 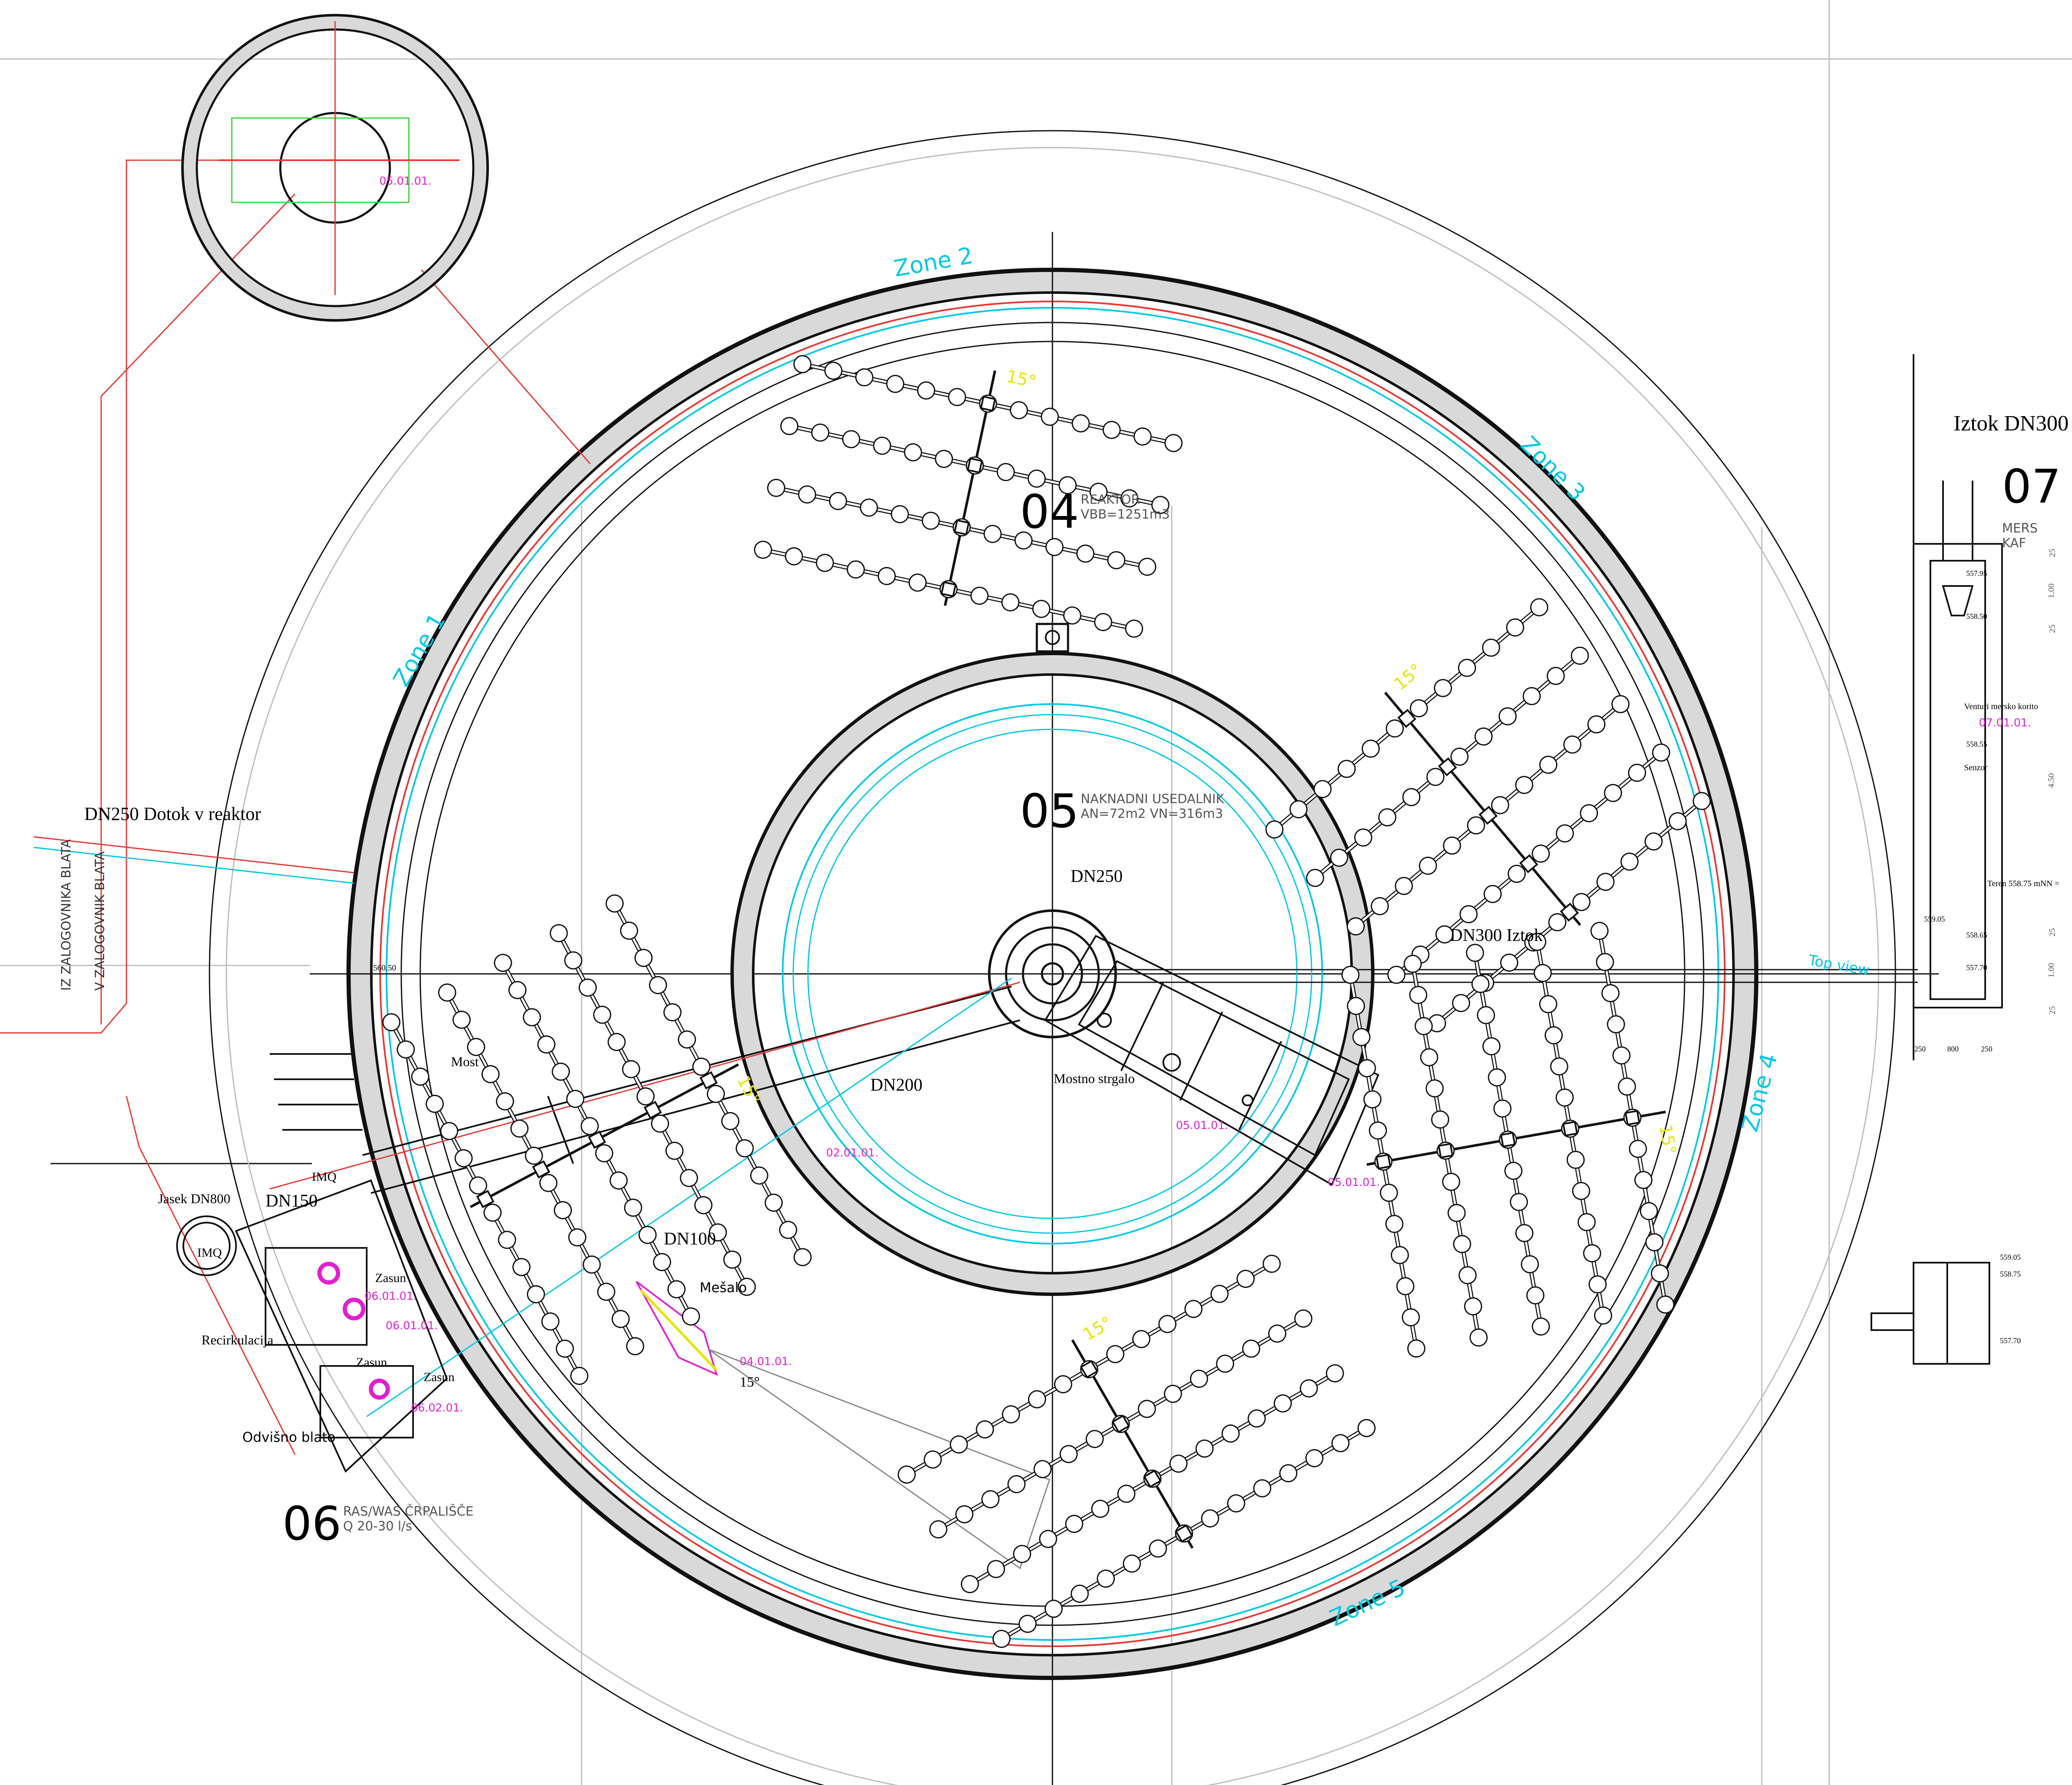 I want to click on reactor-title: REAKTOR, so click(x=1110, y=499).